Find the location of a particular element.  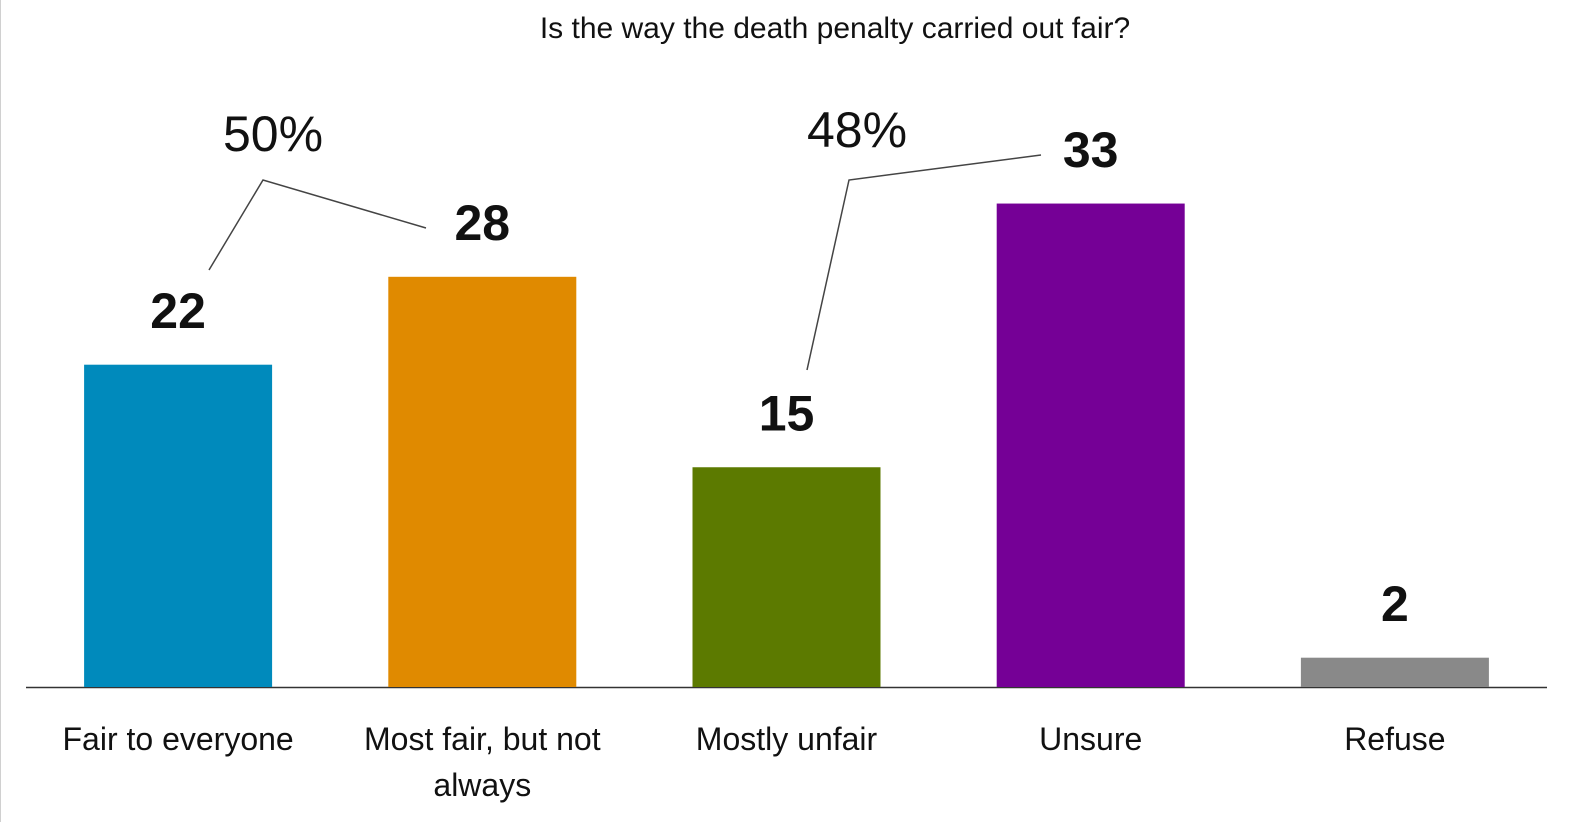

annotation: 50% is located at coordinates (273, 134).